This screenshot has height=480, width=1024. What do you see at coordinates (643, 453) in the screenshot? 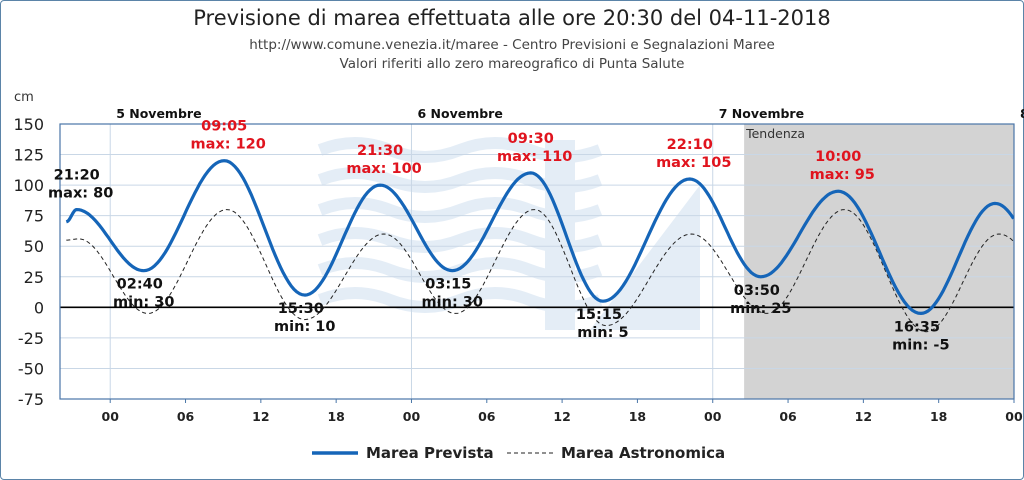
I see `legend-label-marea-astronomica: Marea Astronomica` at bounding box center [643, 453].